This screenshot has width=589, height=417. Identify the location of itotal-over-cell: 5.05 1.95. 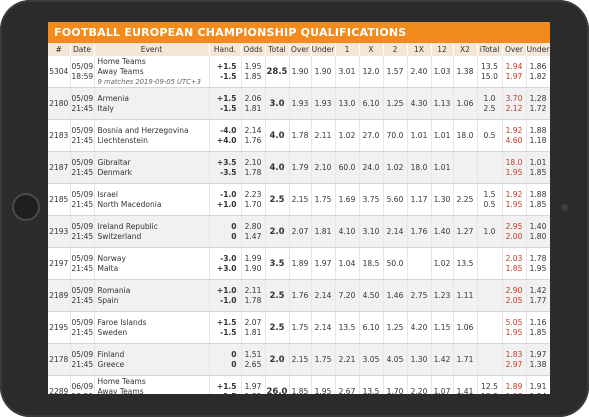
(514, 327).